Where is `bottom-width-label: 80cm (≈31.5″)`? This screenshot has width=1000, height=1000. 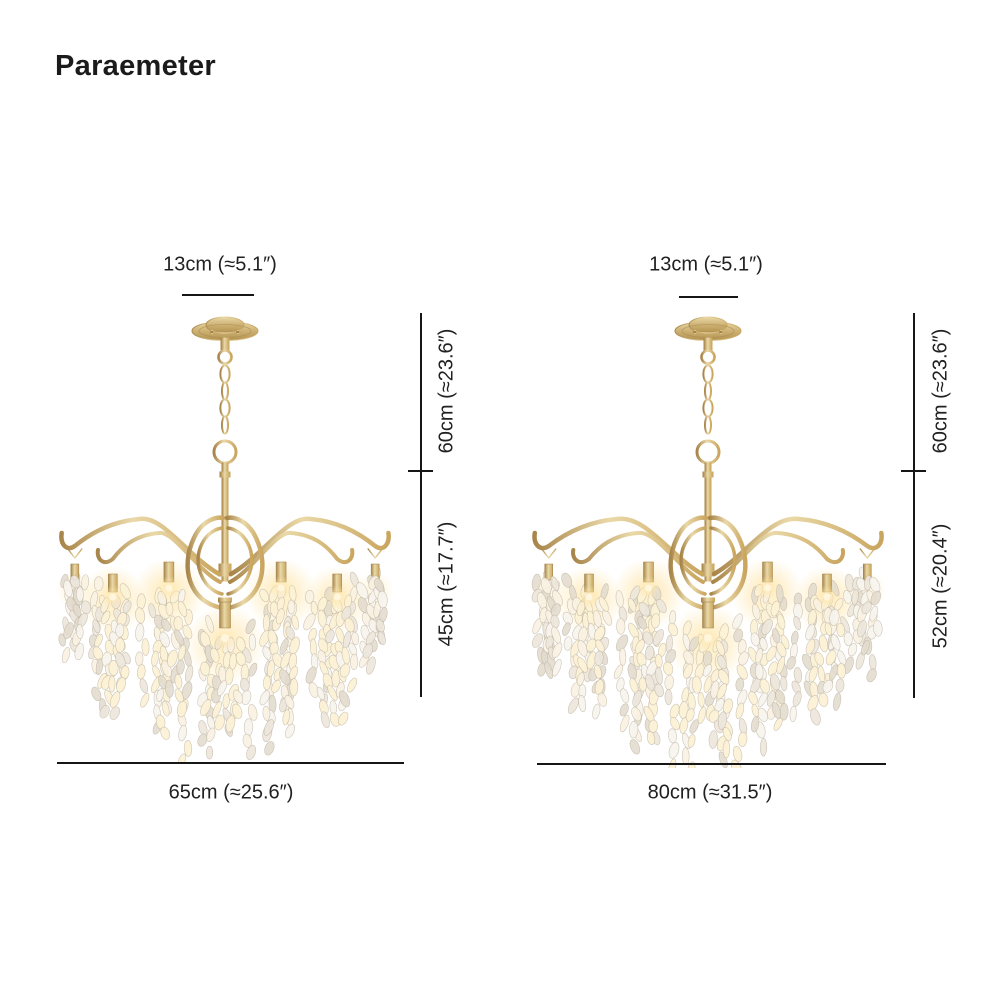 bottom-width-label: 80cm (≈31.5″) is located at coordinates (710, 792).